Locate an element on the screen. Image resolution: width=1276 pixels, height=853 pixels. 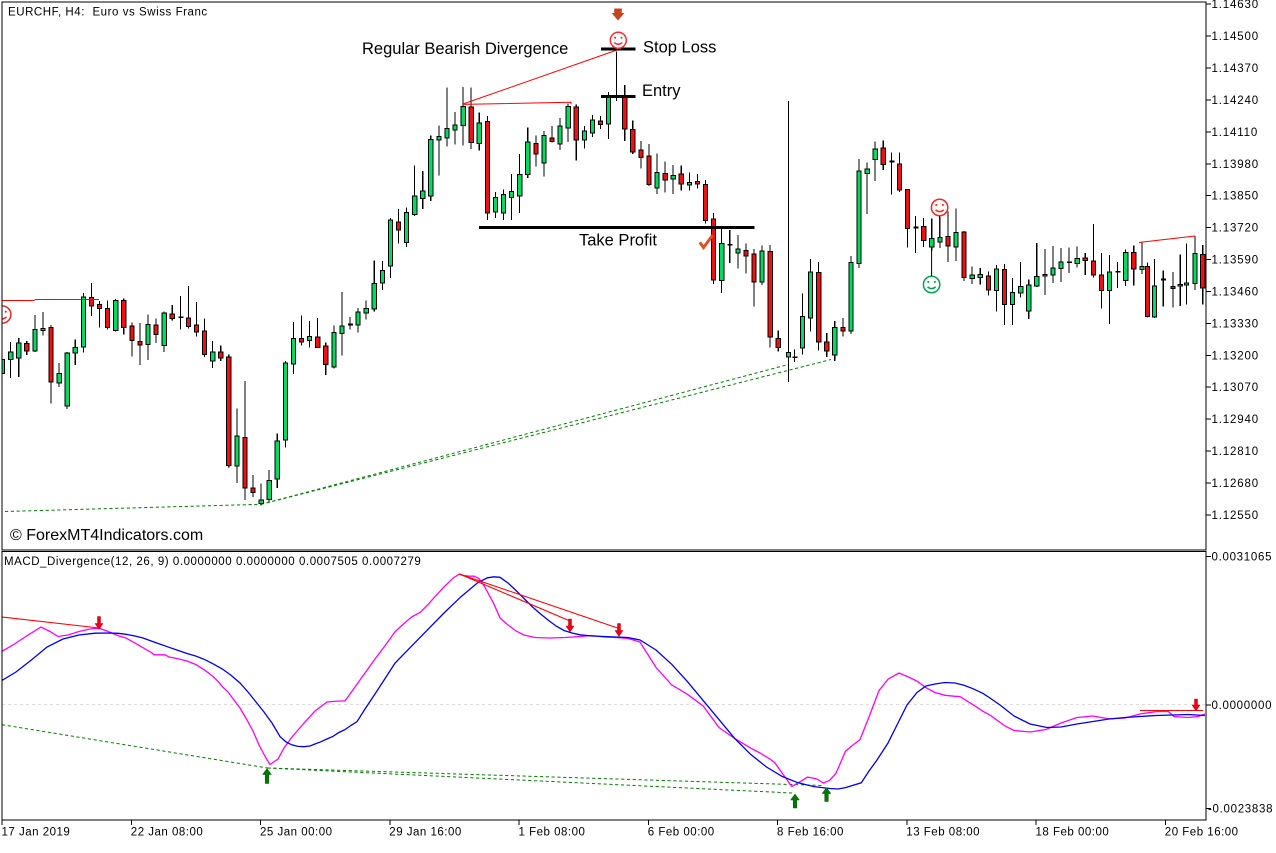
svg-text: 1.13200 is located at coordinates (1236, 356).